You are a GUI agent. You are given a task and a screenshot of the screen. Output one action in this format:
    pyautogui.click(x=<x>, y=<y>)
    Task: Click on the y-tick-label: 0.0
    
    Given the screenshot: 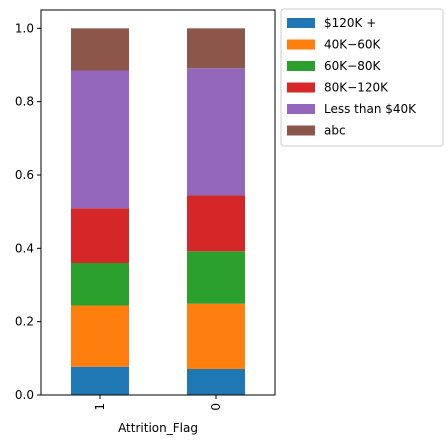 What is the action you would take?
    pyautogui.click(x=24, y=395)
    